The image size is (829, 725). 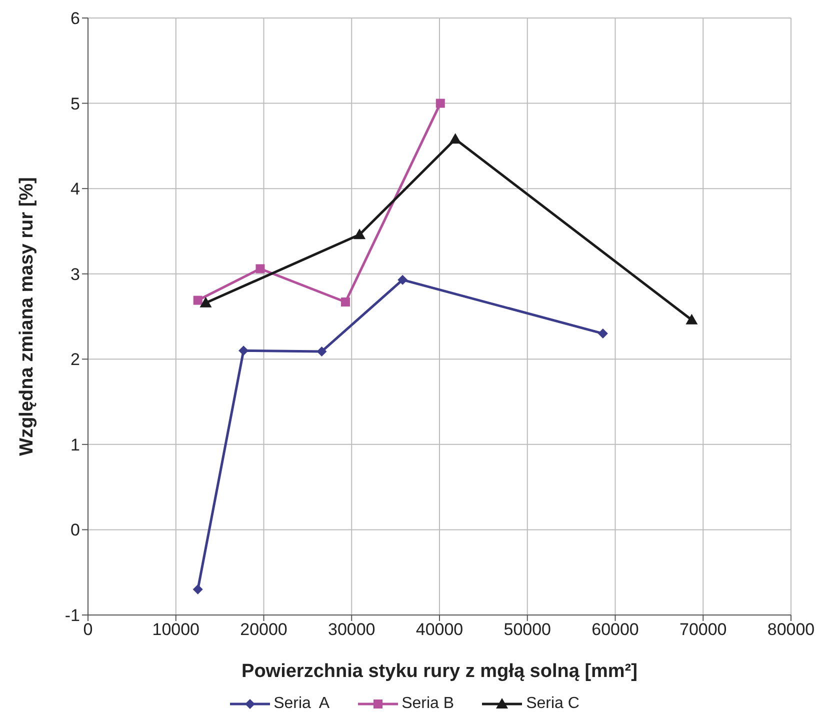 What do you see at coordinates (88, 630) in the screenshot?
I see `x-tick-label: 0` at bounding box center [88, 630].